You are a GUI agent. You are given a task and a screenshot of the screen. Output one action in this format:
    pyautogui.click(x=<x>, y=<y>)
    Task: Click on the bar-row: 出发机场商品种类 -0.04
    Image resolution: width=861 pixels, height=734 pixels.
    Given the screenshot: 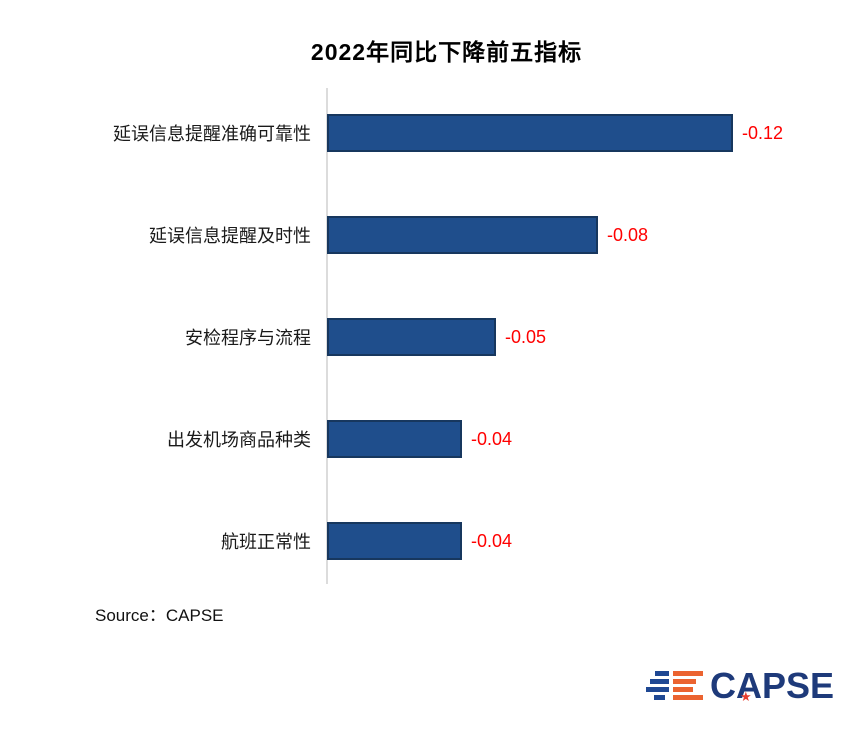 What is the action you would take?
    pyautogui.click(x=430, y=439)
    